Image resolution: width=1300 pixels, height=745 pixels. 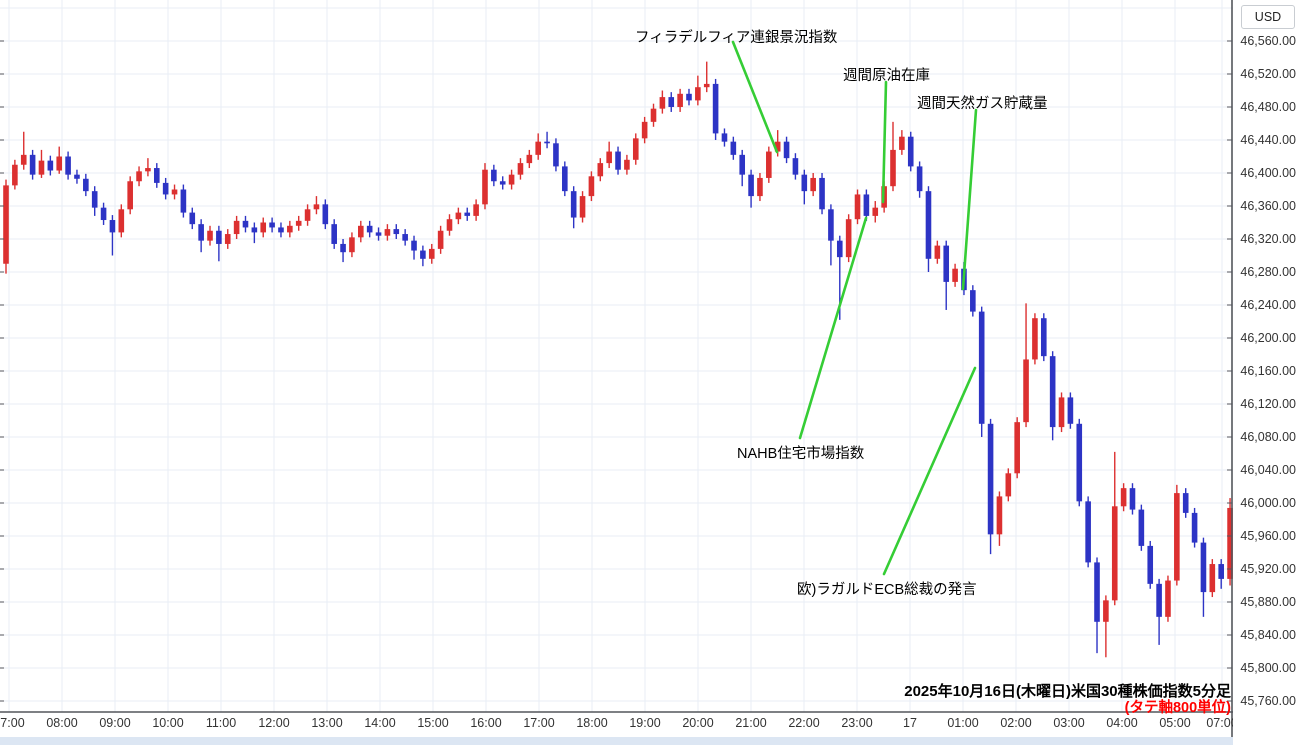 What do you see at coordinates (1175, 723) in the screenshot?
I see `time-axis-label: 05:00` at bounding box center [1175, 723].